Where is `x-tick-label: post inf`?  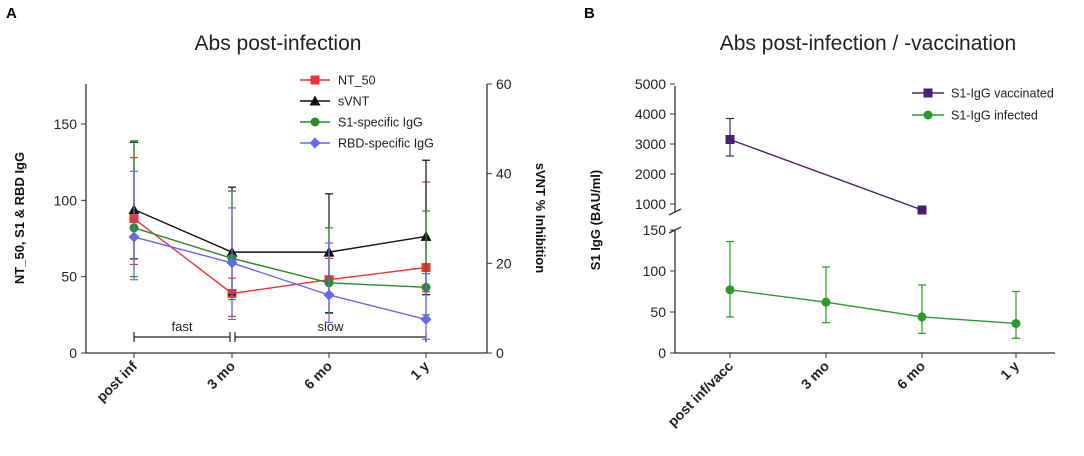
x-tick-label: post inf is located at coordinates (116, 381).